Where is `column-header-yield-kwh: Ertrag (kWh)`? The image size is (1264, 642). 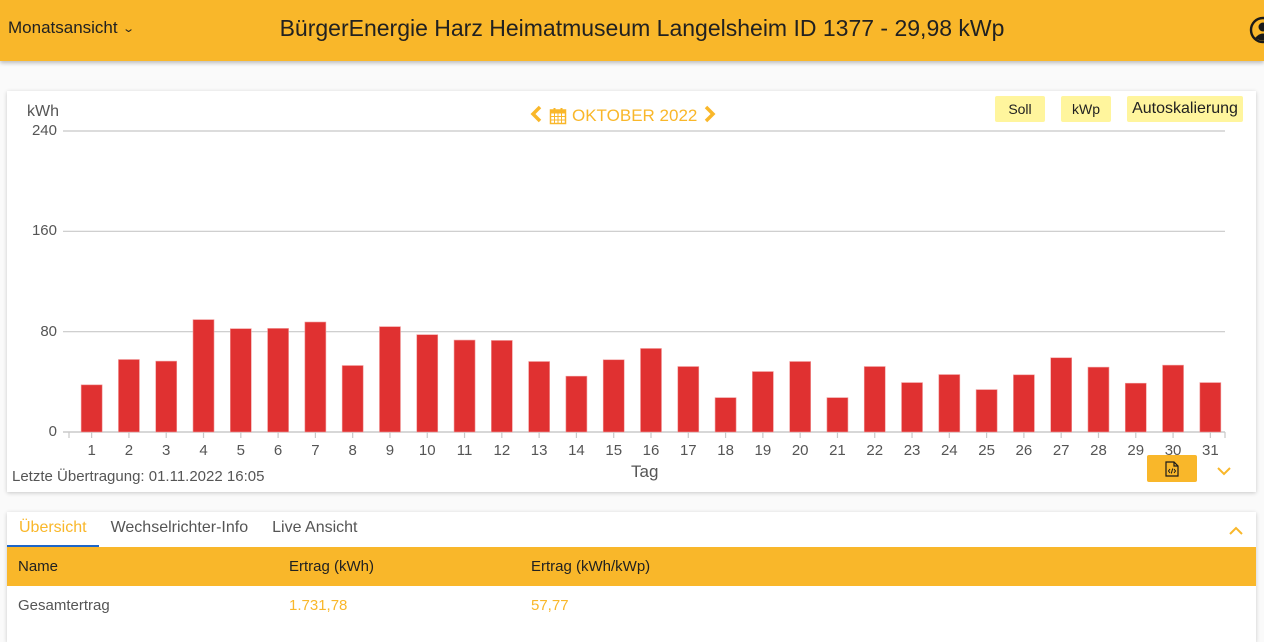
column-header-yield-kwh: Ertrag (kWh) is located at coordinates (331, 566).